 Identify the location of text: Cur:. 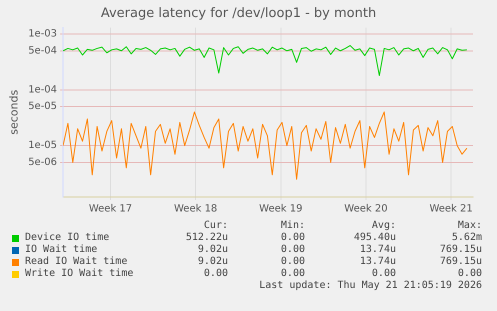
(215, 226).